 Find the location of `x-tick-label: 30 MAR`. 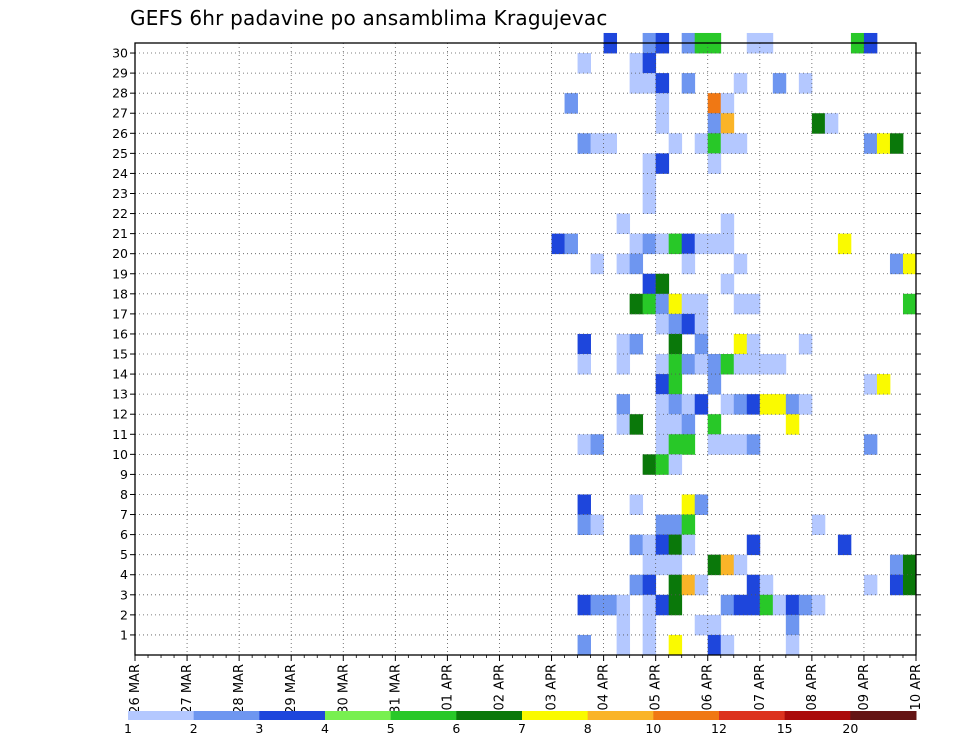

x-tick-label: 30 MAR is located at coordinates (343, 689).